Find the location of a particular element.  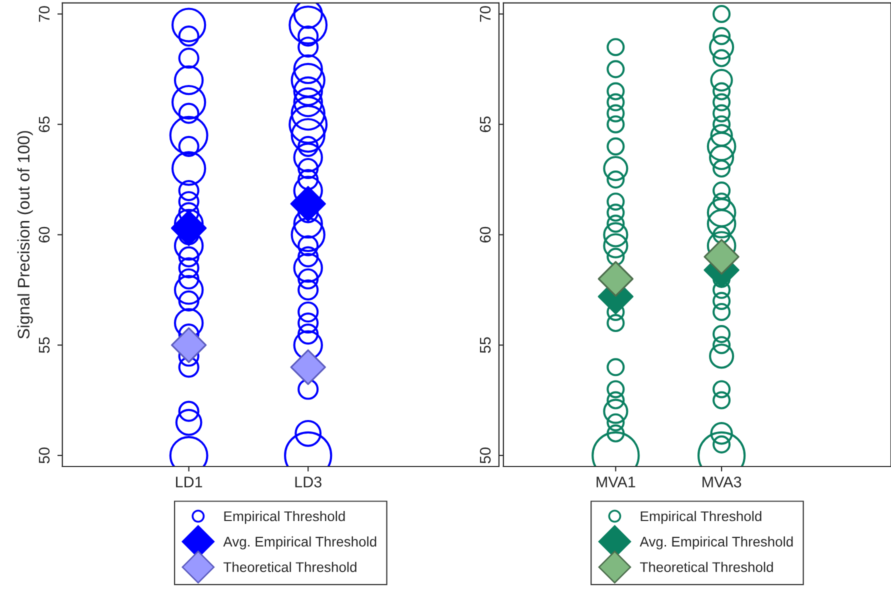

x-tick-label: MVA1 is located at coordinates (616, 482).